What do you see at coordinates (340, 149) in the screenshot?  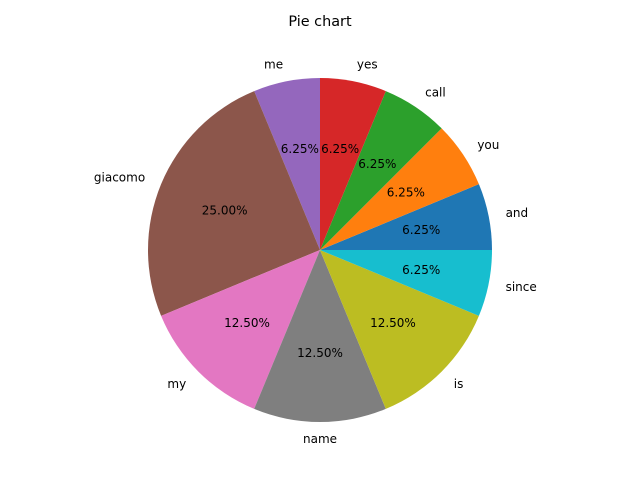 I see `percent-label-yes: 6.25%` at bounding box center [340, 149].